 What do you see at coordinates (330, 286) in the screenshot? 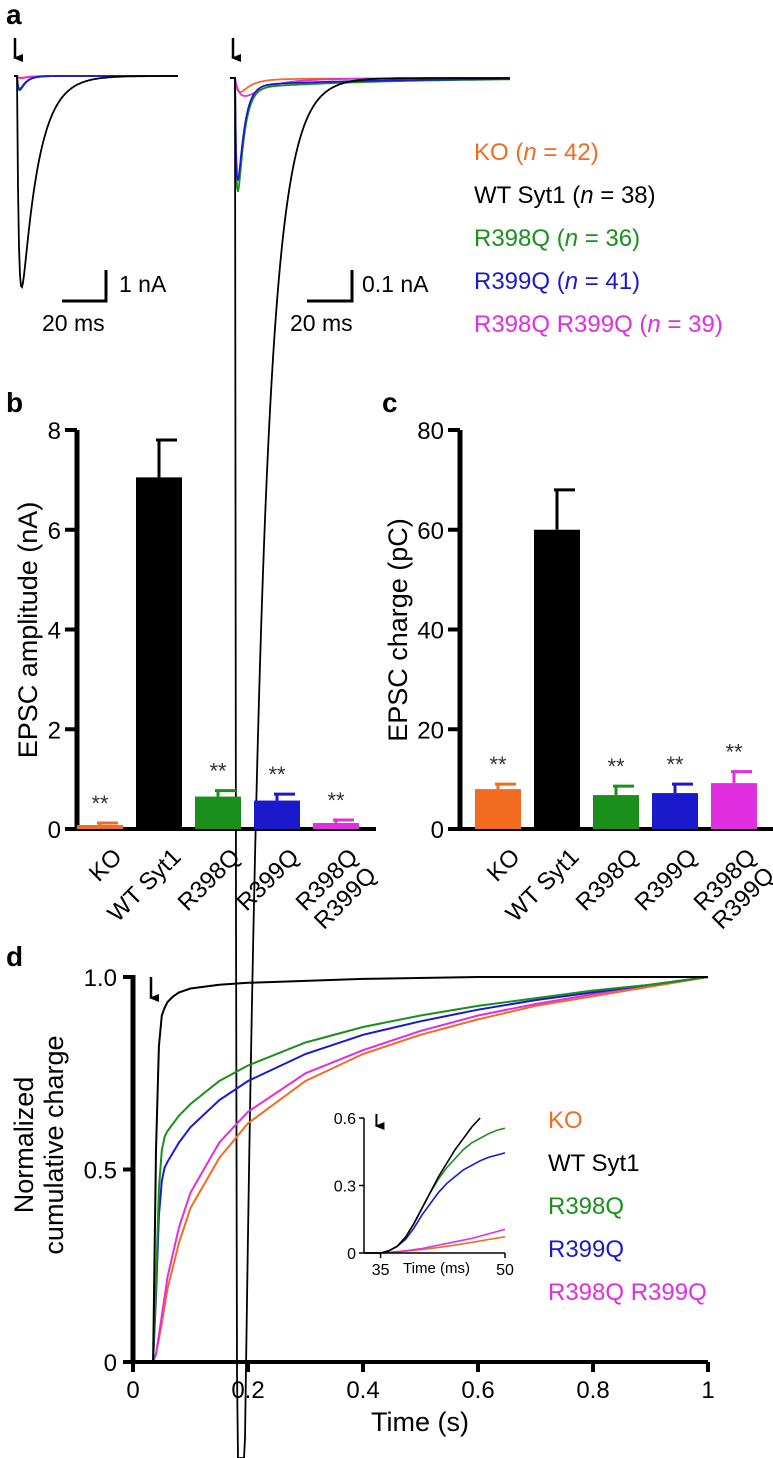
I see `scale-bar-right` at bounding box center [330, 286].